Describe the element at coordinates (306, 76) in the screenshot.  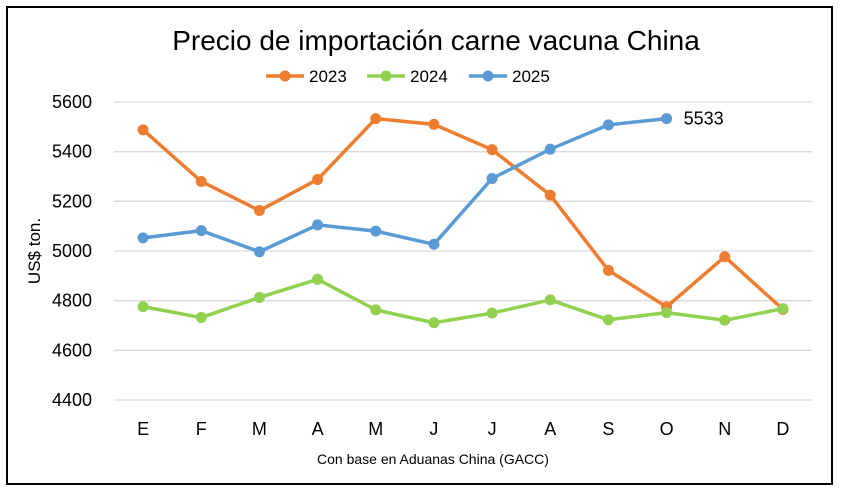
I see `legend-item-2023: 2023` at that location.